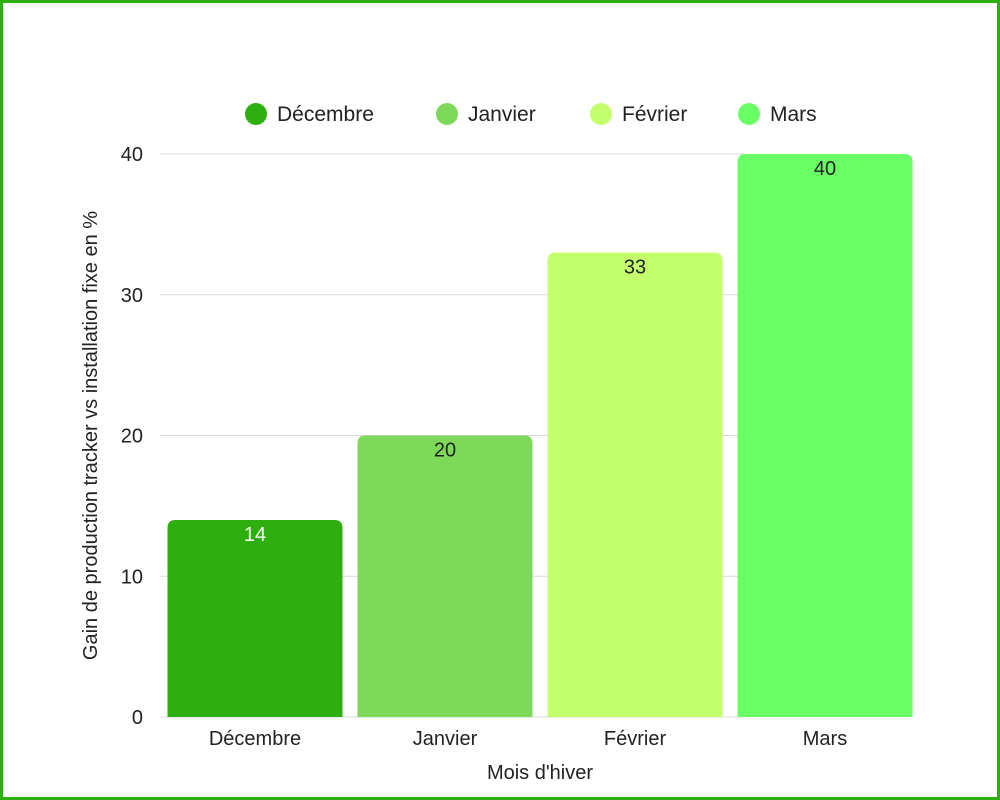 This screenshot has height=800, width=1000. What do you see at coordinates (825, 169) in the screenshot?
I see `data-label: 40` at bounding box center [825, 169].